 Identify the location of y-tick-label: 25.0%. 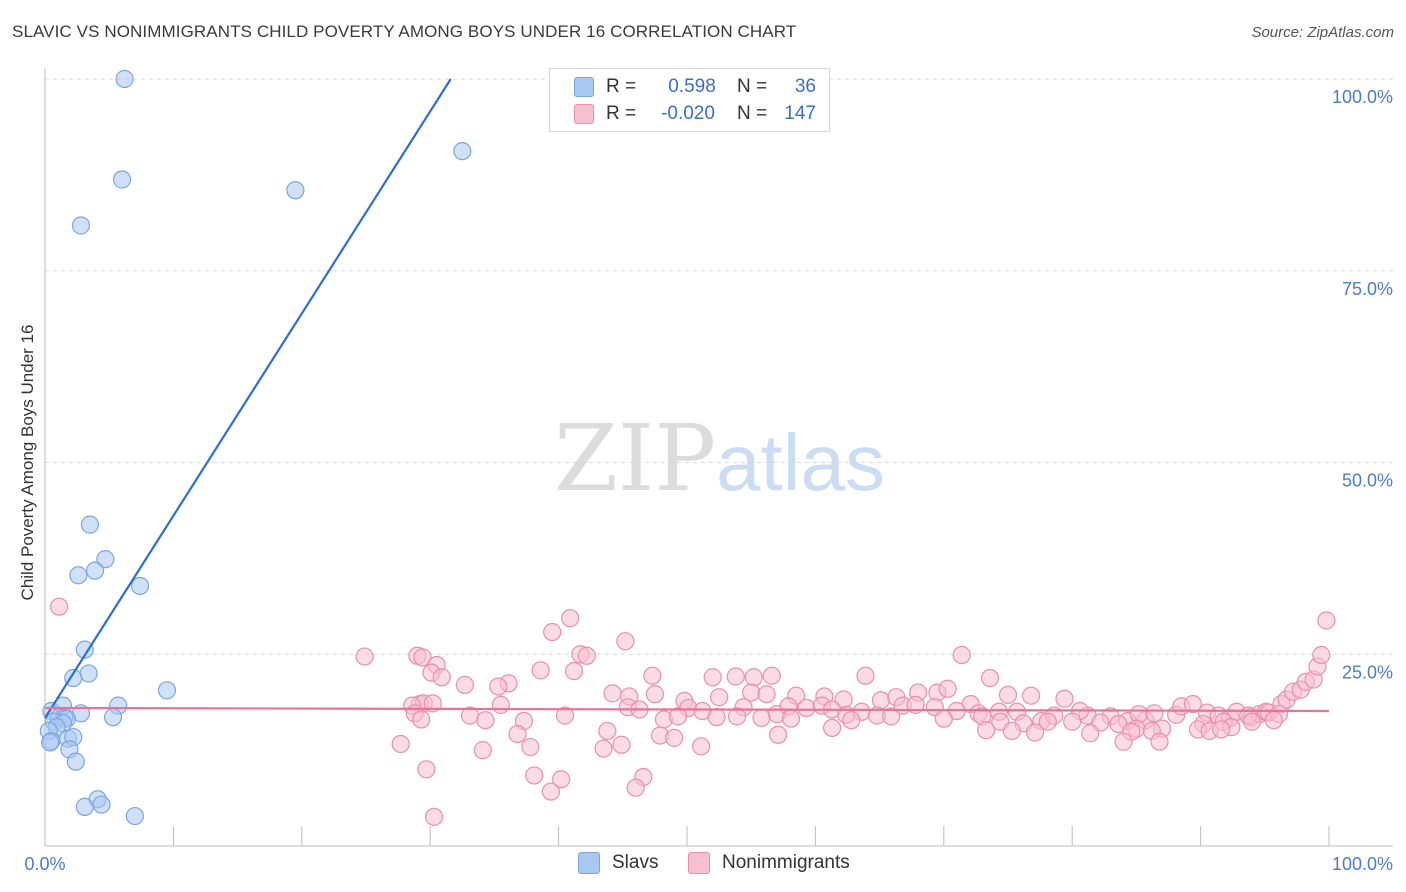
(1367, 672).